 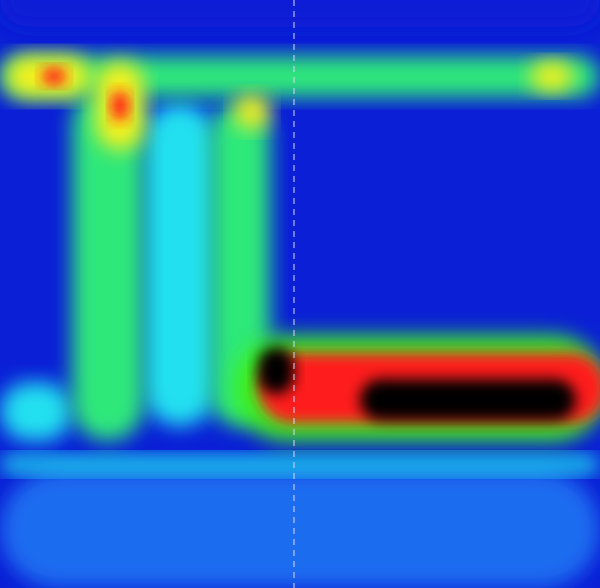 I want to click on heatmap-region-vertical-b, so click(x=240, y=264).